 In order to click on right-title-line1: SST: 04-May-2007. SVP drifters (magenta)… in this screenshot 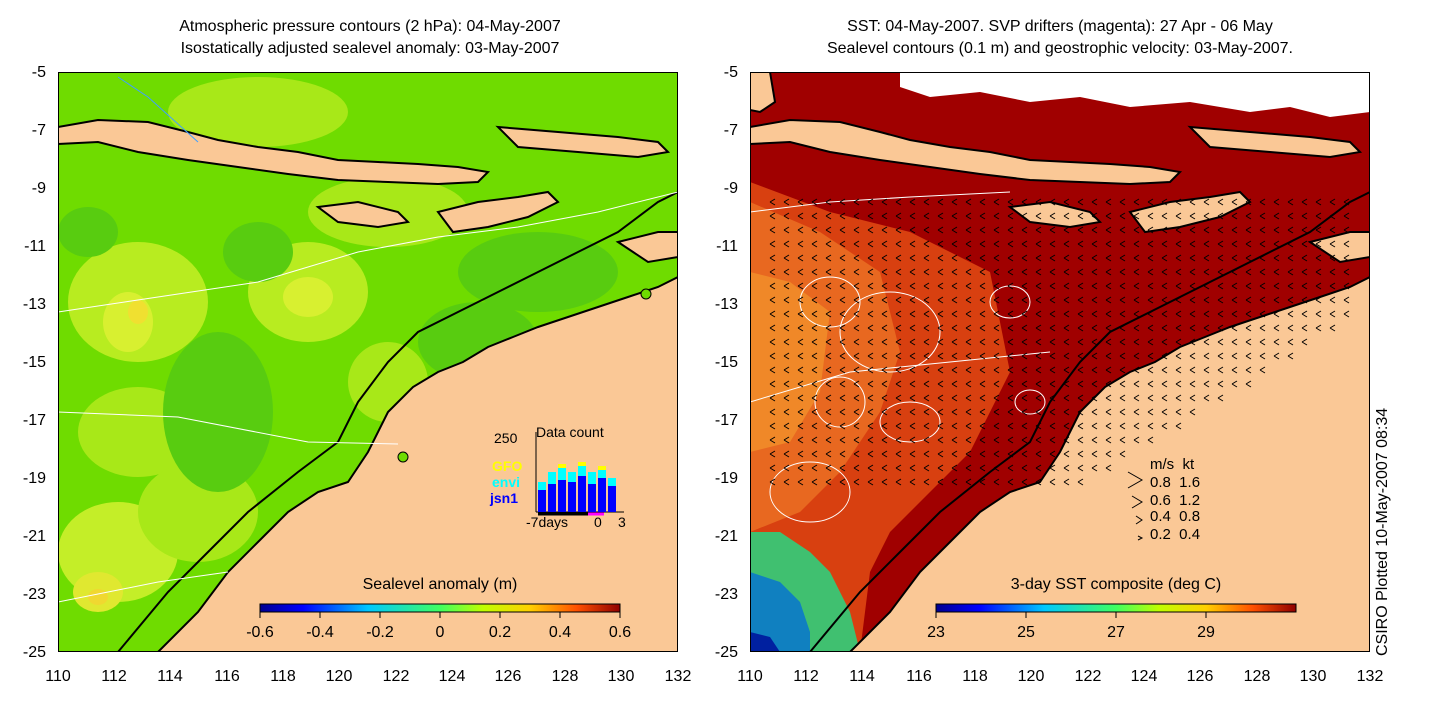, I will do `click(1060, 26)`.